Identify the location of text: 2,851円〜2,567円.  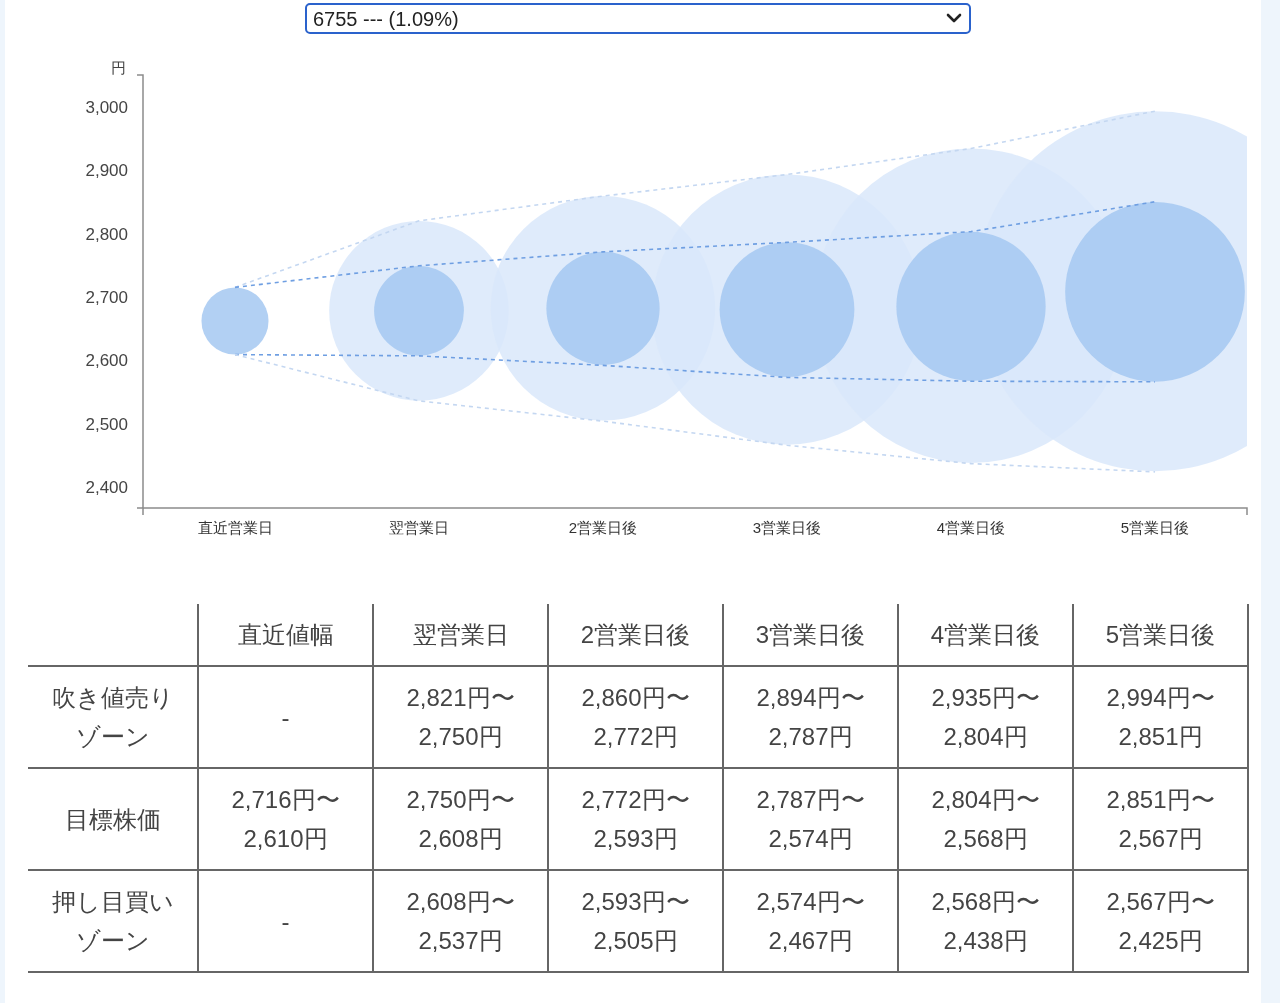
(1160, 819).